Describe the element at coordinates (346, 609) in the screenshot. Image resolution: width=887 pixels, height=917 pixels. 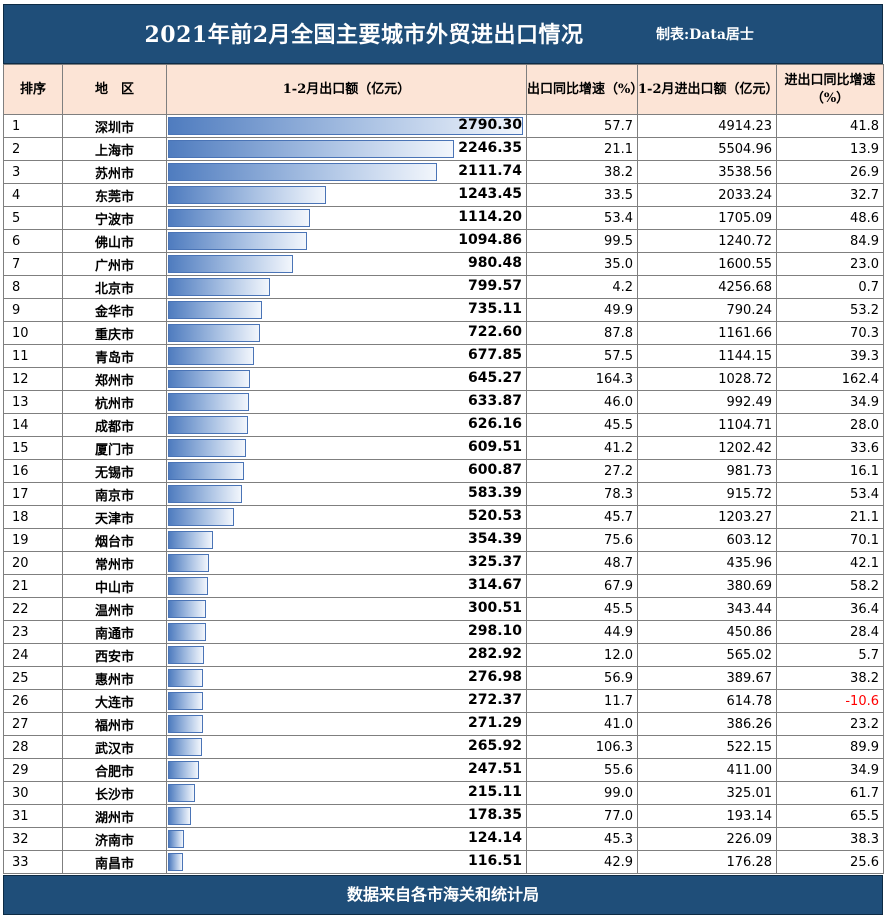
I see `export-cell: 300.51` at that location.